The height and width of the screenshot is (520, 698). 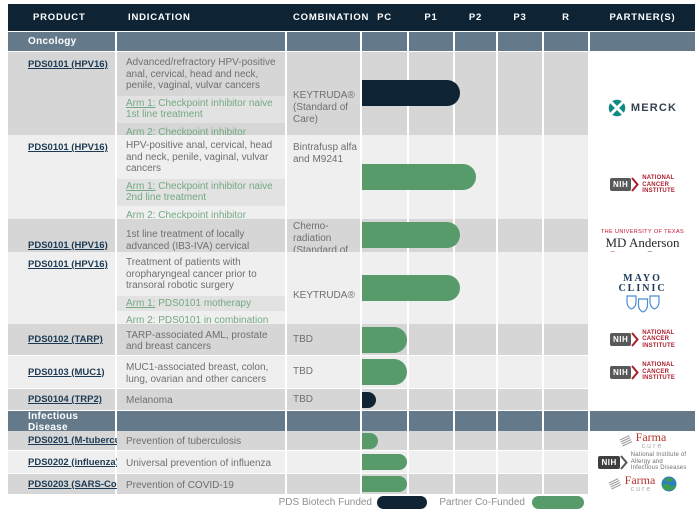 I want to click on indication-cell: Prevention of tuberculosis, so click(x=201, y=440).